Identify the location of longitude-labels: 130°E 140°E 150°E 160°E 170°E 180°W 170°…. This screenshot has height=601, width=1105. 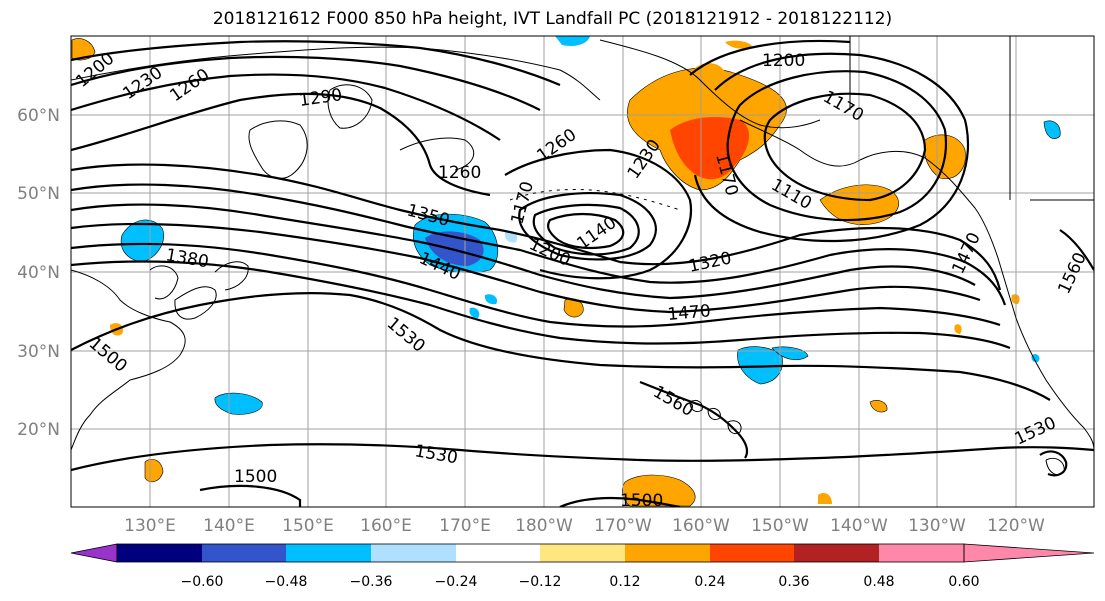
(584, 526).